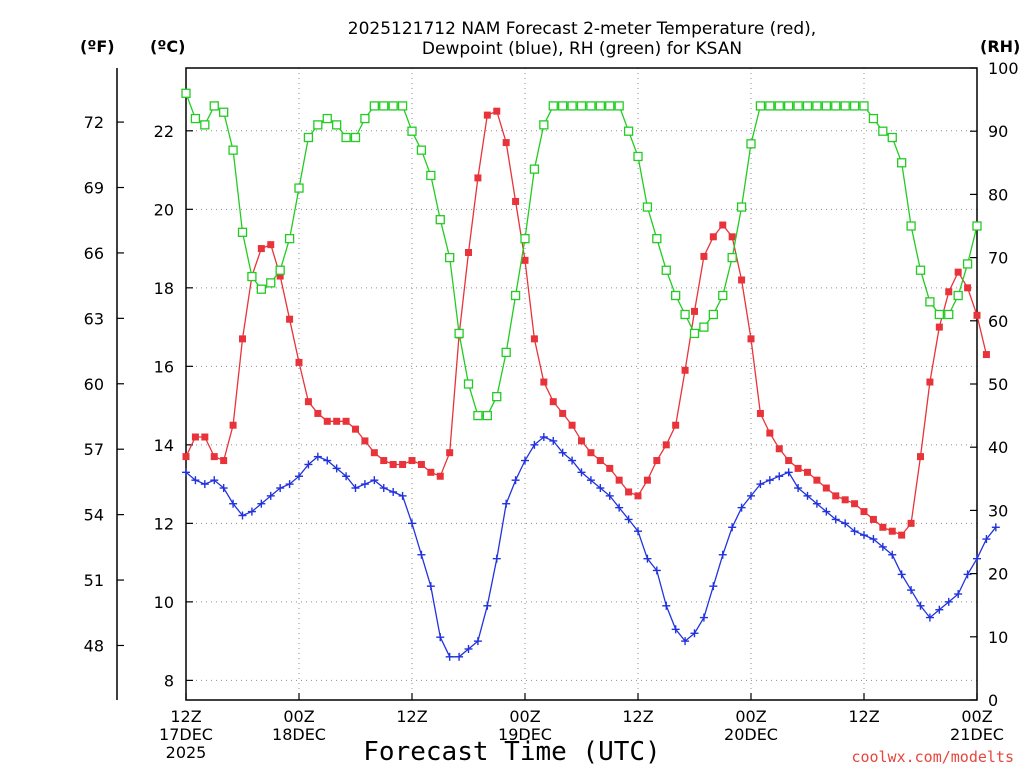 The width and height of the screenshot is (1024, 768). Describe the element at coordinates (525, 734) in the screenshot. I see `time-tick-label: 19DEC` at that location.